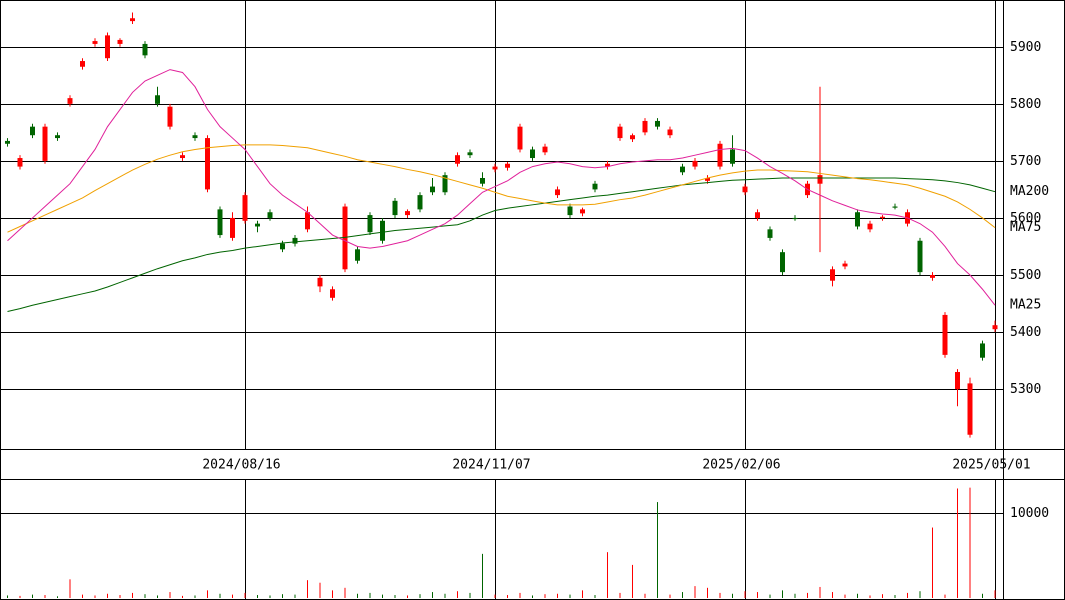 The image size is (1065, 600). I want to click on y-tick-label: 5500, so click(1025, 275).